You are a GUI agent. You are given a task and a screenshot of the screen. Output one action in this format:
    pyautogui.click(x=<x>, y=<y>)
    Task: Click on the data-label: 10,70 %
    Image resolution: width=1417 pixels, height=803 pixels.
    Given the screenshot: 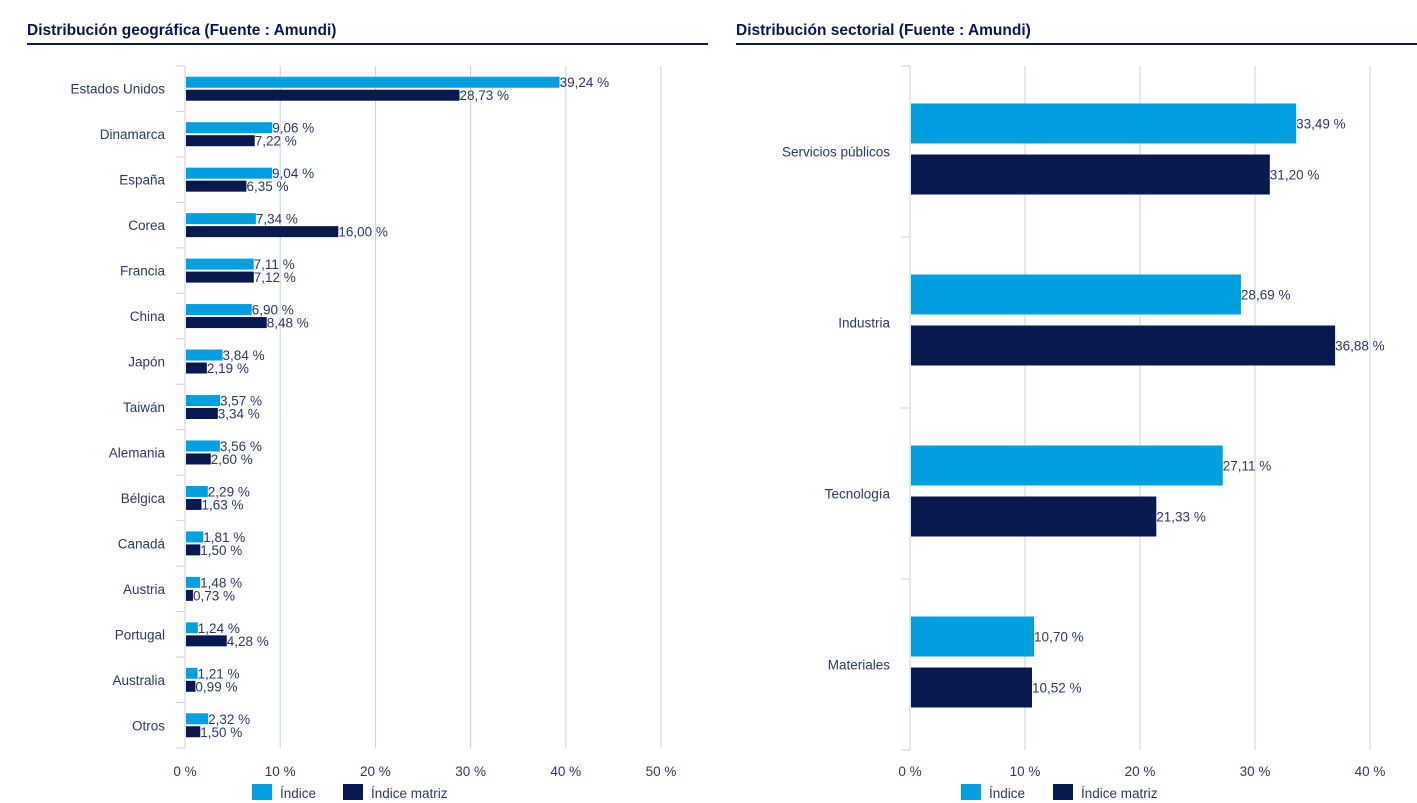 What is the action you would take?
    pyautogui.click(x=1059, y=637)
    